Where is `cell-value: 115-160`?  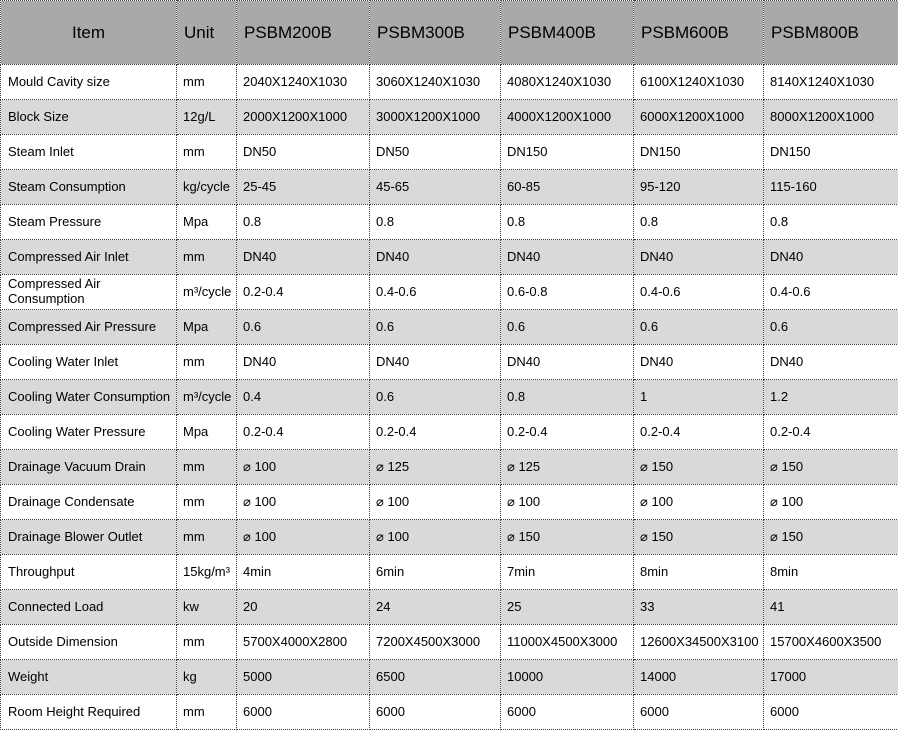
cell-value: 115-160 is located at coordinates (830, 187).